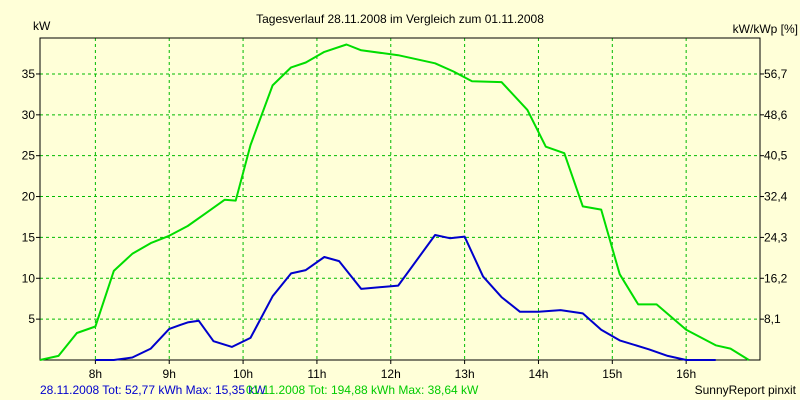 The height and width of the screenshot is (400, 800). Describe the element at coordinates (776, 115) in the screenshot. I see `y-right-tick-label: 48,6` at that location.